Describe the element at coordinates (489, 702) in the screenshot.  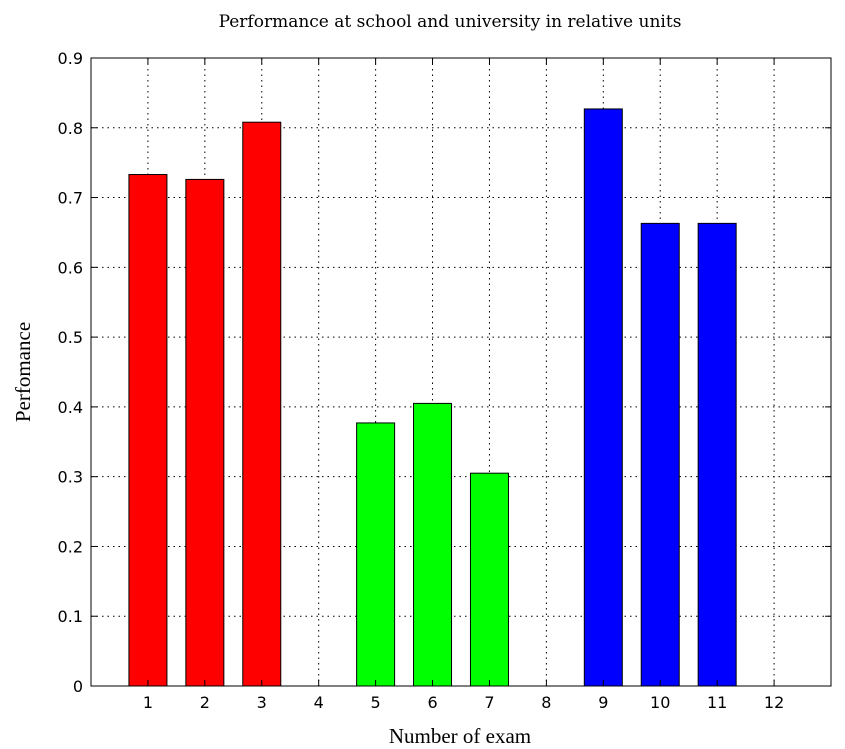
I see `x-tick-label: 7` at that location.